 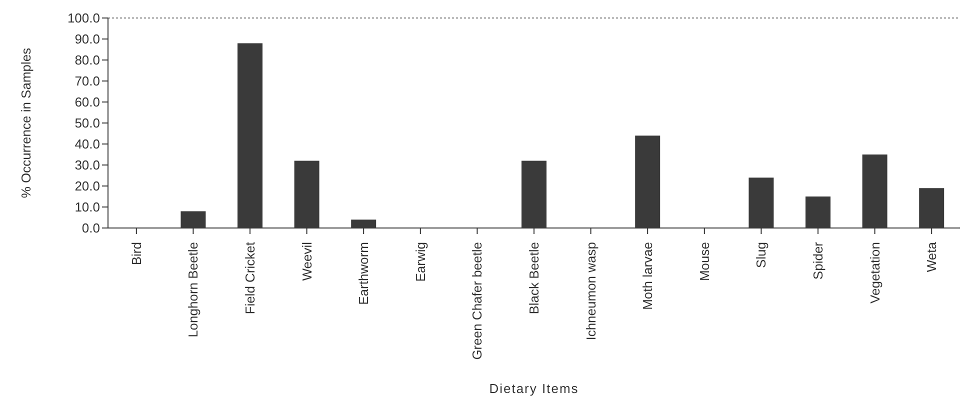 I want to click on y-tick-label: 20.0, so click(x=87, y=186).